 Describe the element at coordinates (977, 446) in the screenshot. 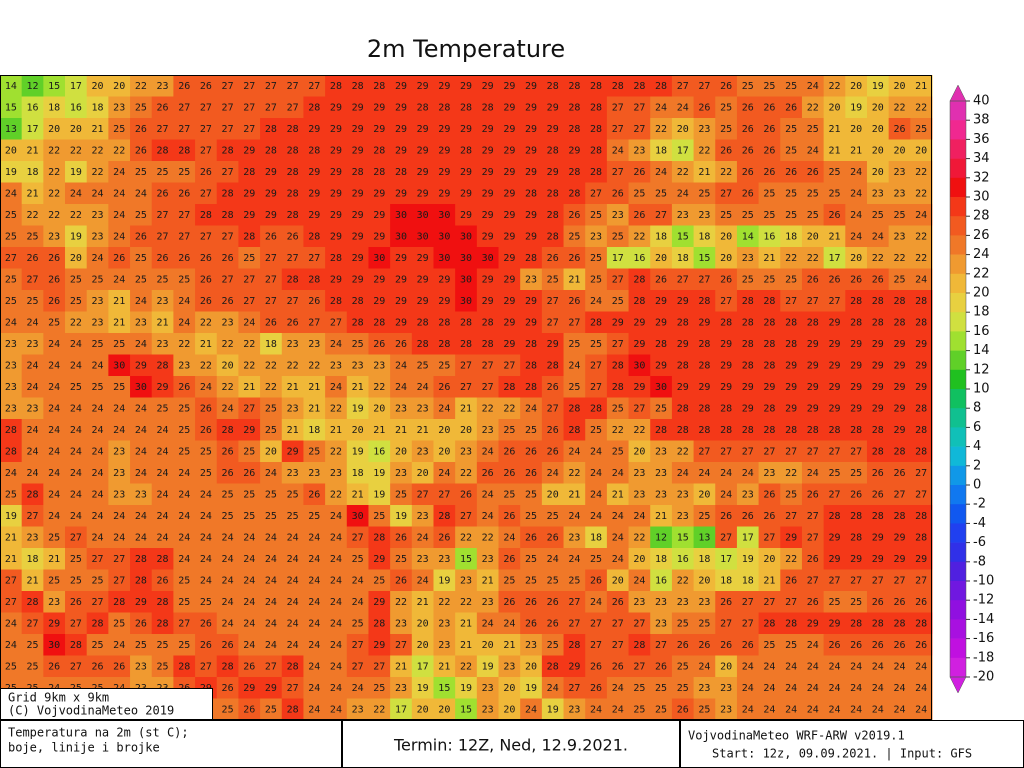

I see `colorbar-label: 4` at that location.